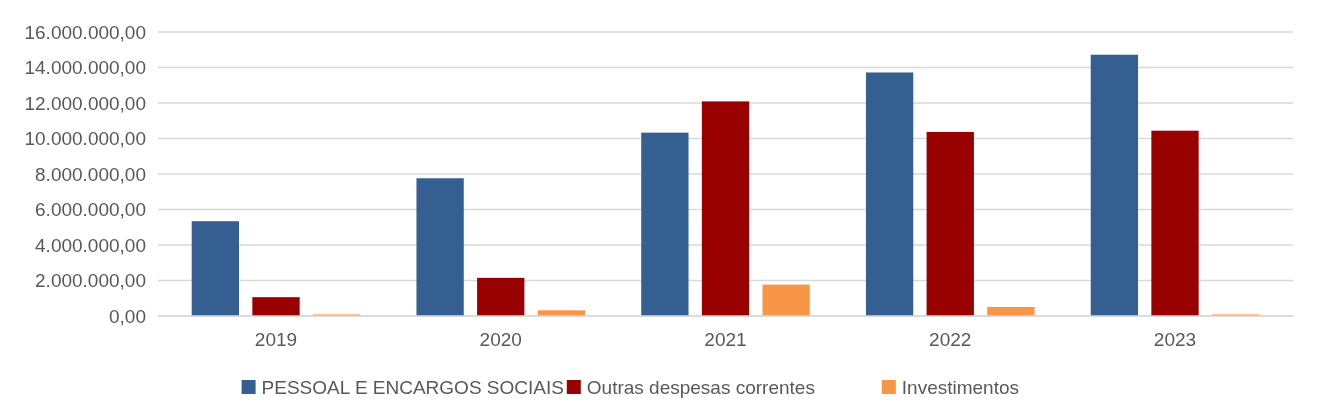 The height and width of the screenshot is (414, 1317). Describe the element at coordinates (1175, 339) in the screenshot. I see `x-tick-label: 2023` at that location.